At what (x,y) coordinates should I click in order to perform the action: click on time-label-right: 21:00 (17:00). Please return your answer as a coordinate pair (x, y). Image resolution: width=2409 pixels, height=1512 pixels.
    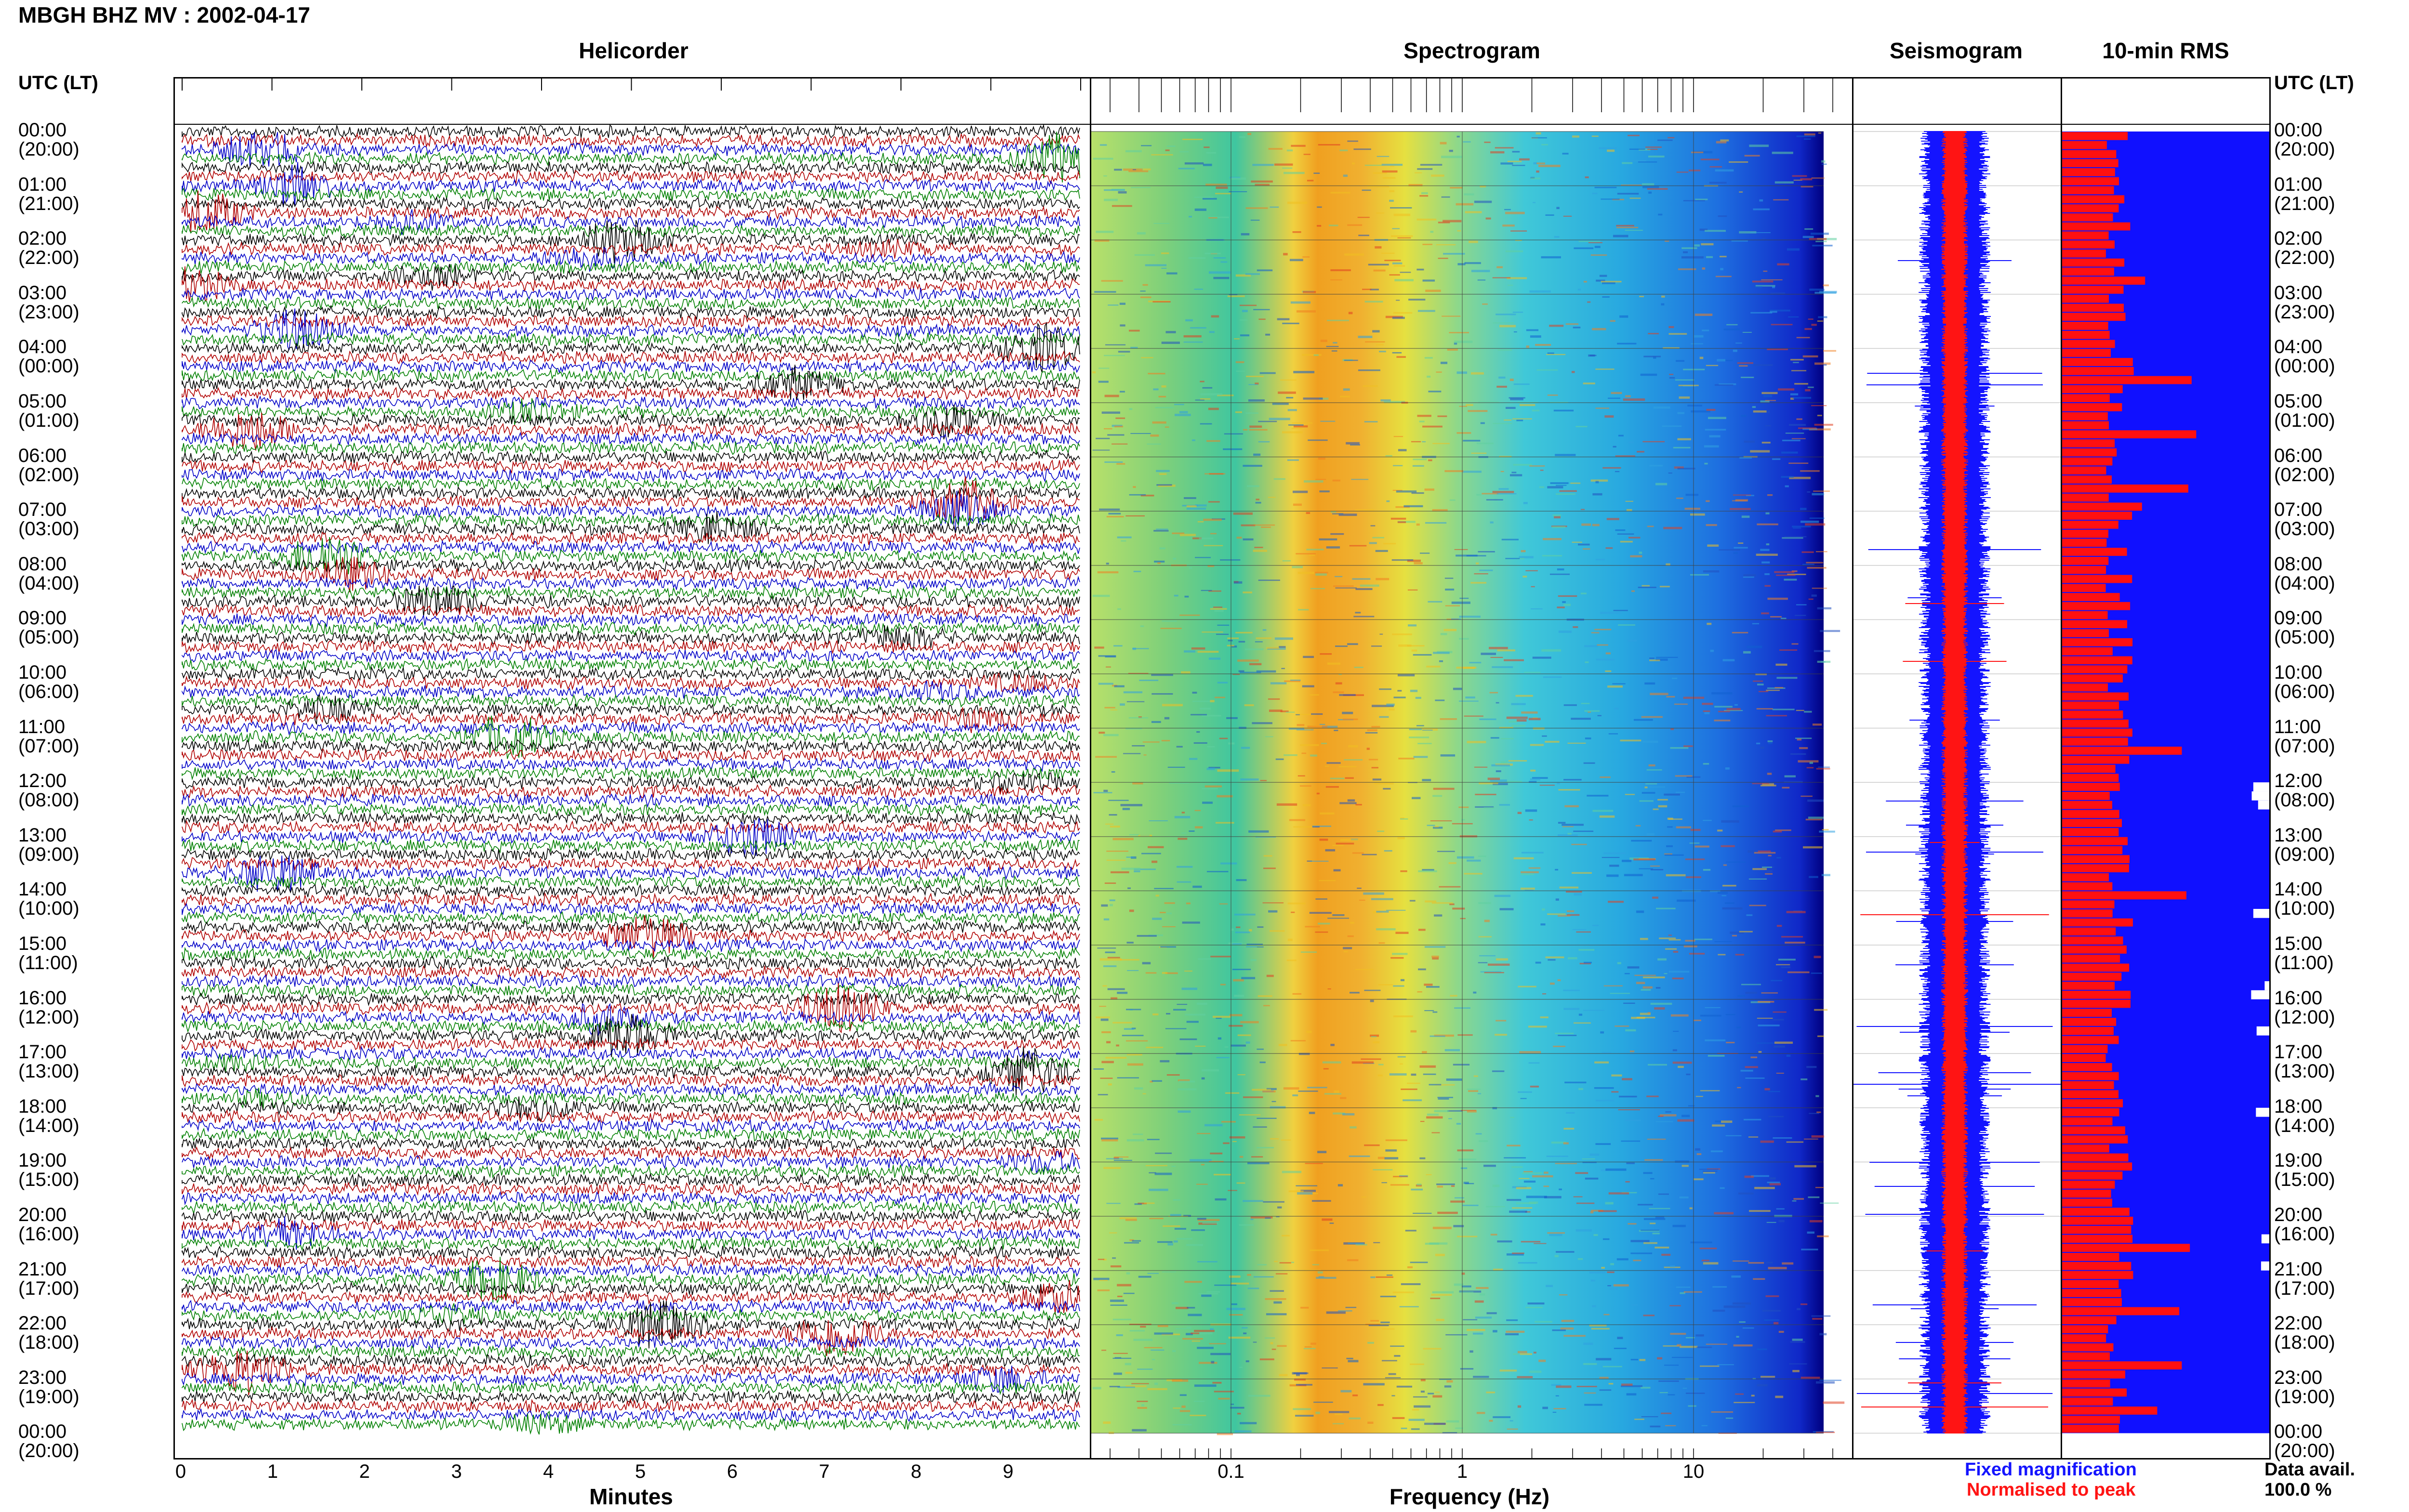
    Looking at the image, I should click on (2304, 1278).